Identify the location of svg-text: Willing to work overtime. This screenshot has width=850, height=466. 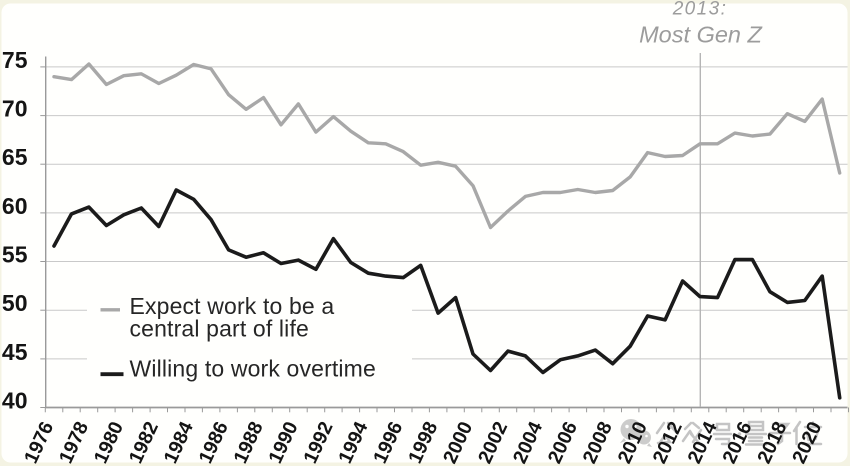
(253, 369).